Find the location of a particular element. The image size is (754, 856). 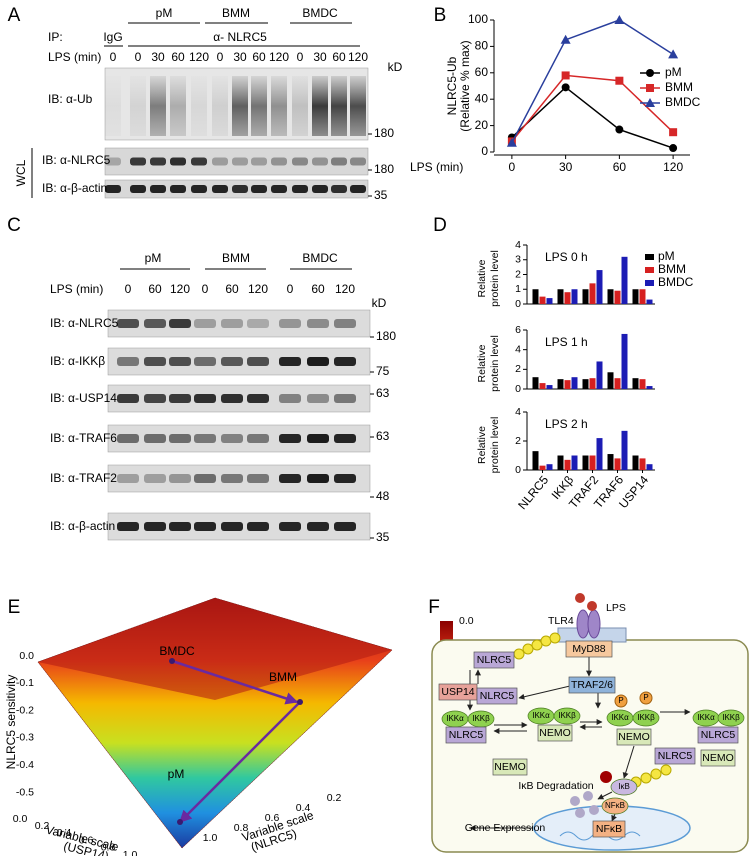

y-tick-label: 3 is located at coordinates (518, 260).